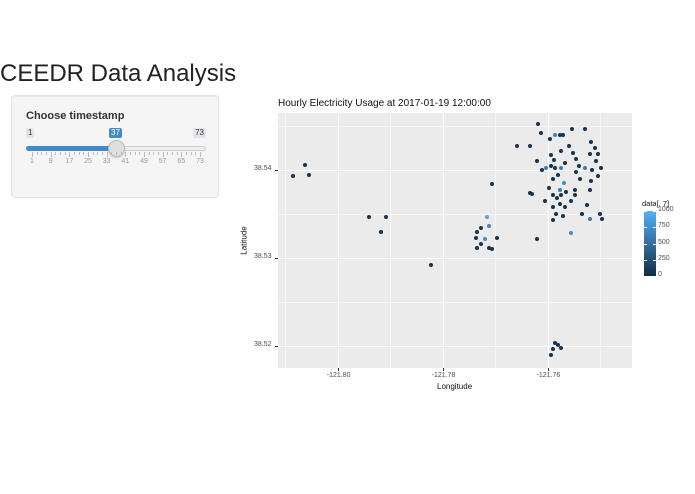 This screenshot has height=494, width=695. Describe the element at coordinates (32, 161) in the screenshot. I see `slider-tick-label: 1` at that location.